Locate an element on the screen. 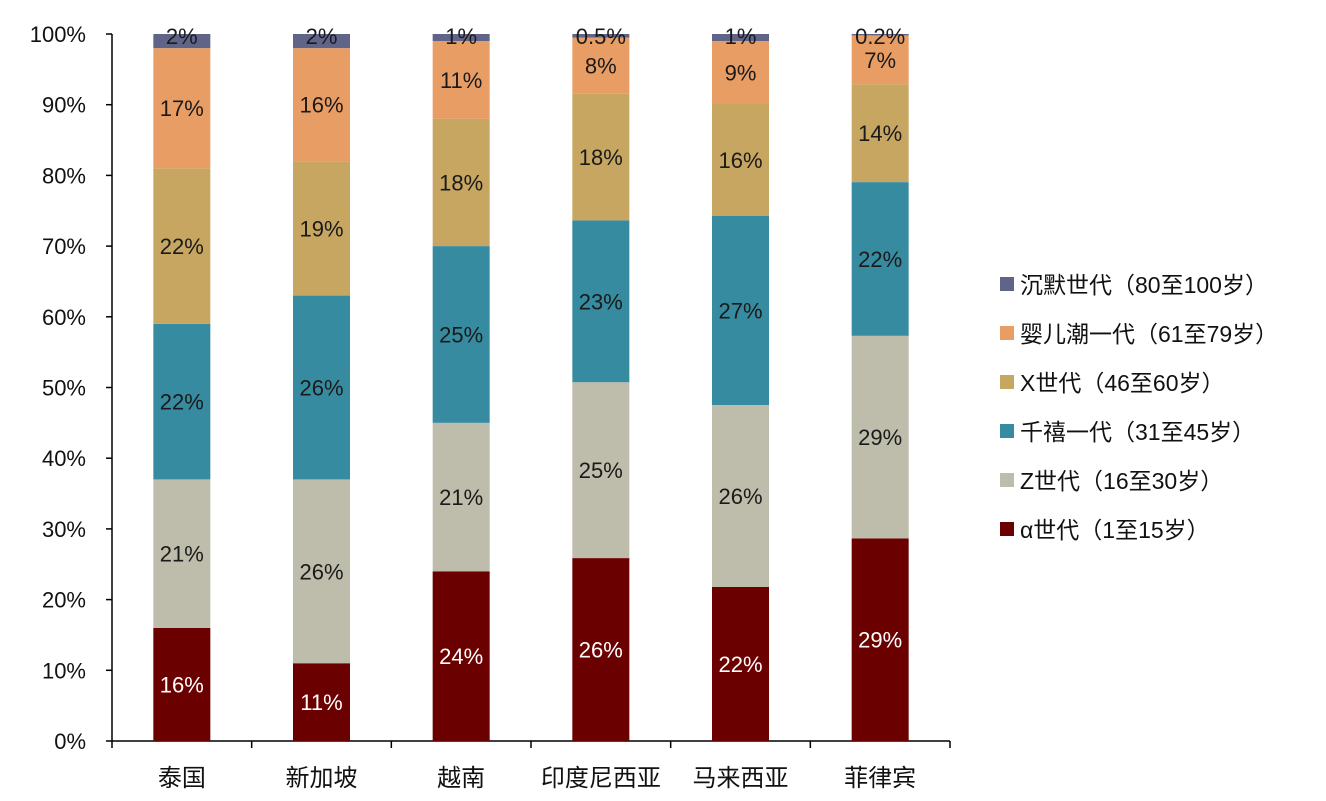  legend-item: X世代（46至60岁） is located at coordinates (1112, 383).